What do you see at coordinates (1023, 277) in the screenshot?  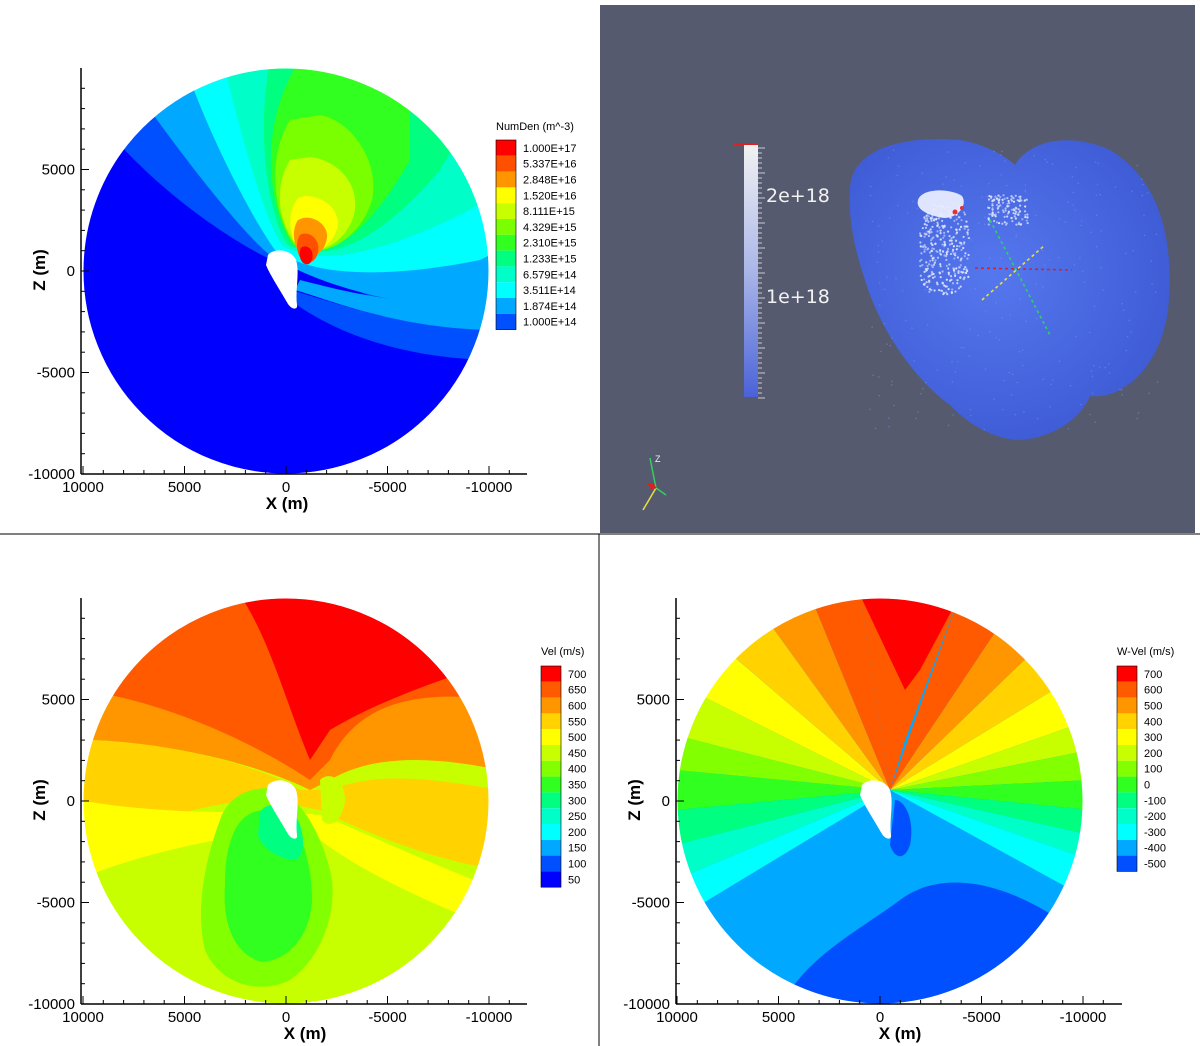 I see `center-axes-widget` at bounding box center [1023, 277].